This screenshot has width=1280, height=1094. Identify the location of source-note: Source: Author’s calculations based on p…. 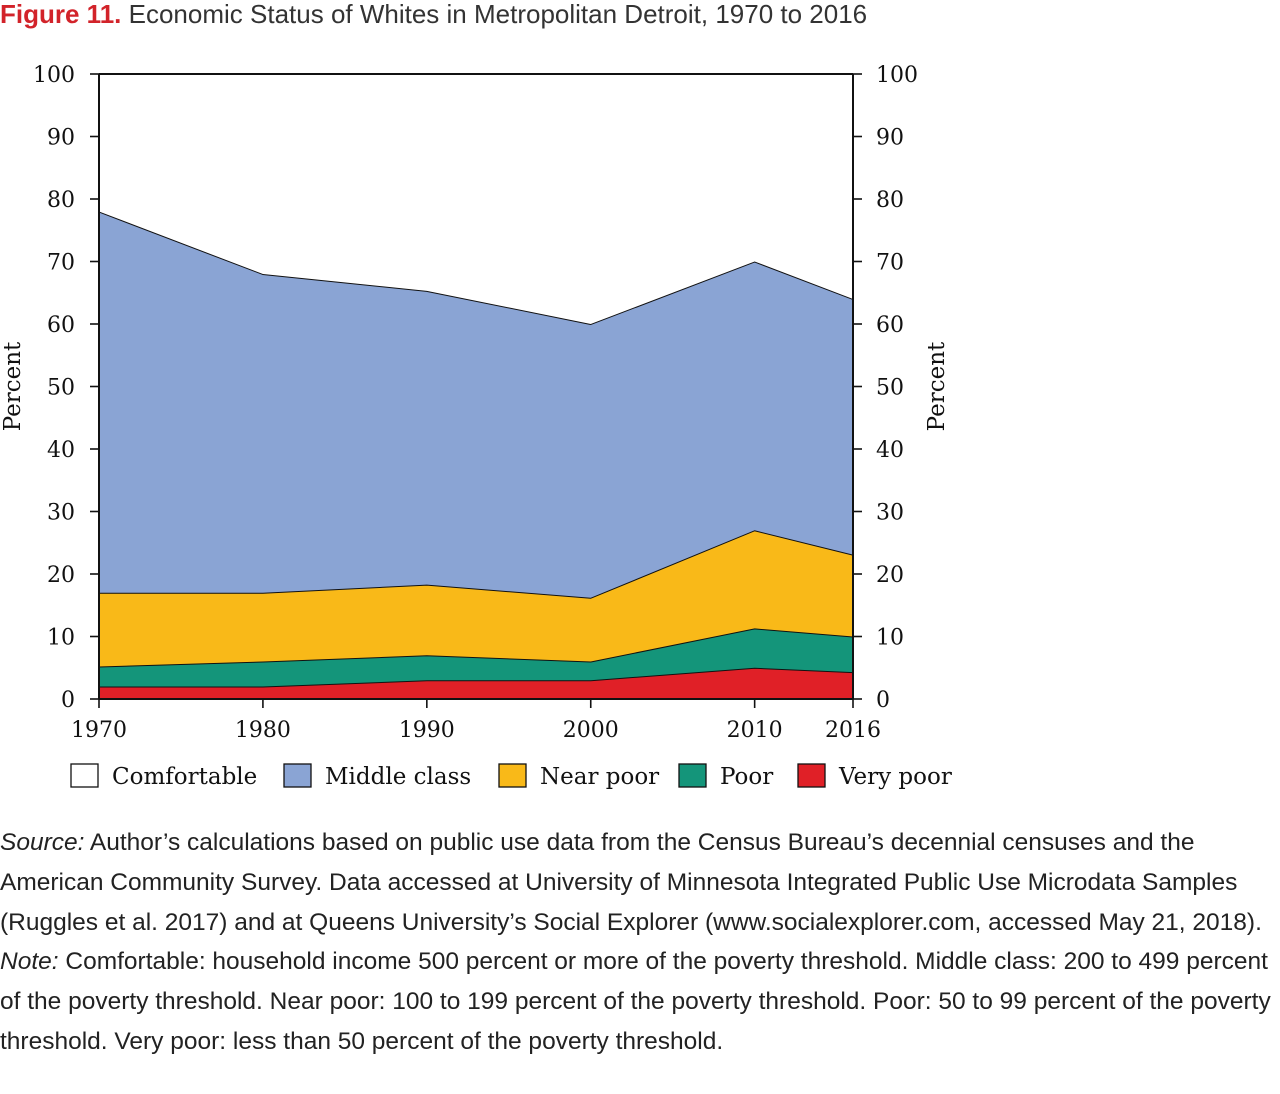
(640, 882).